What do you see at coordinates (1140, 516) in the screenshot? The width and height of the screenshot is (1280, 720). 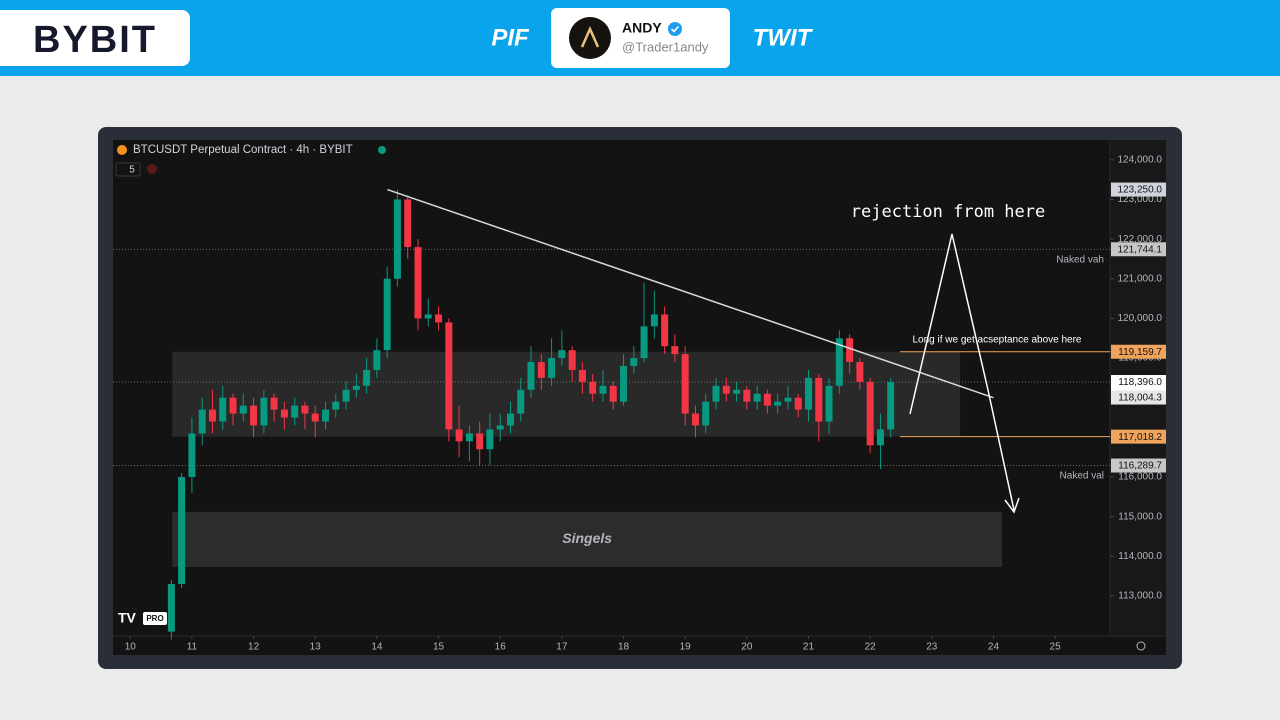 I see `y-tick-label: 115,000.0` at bounding box center [1140, 516].